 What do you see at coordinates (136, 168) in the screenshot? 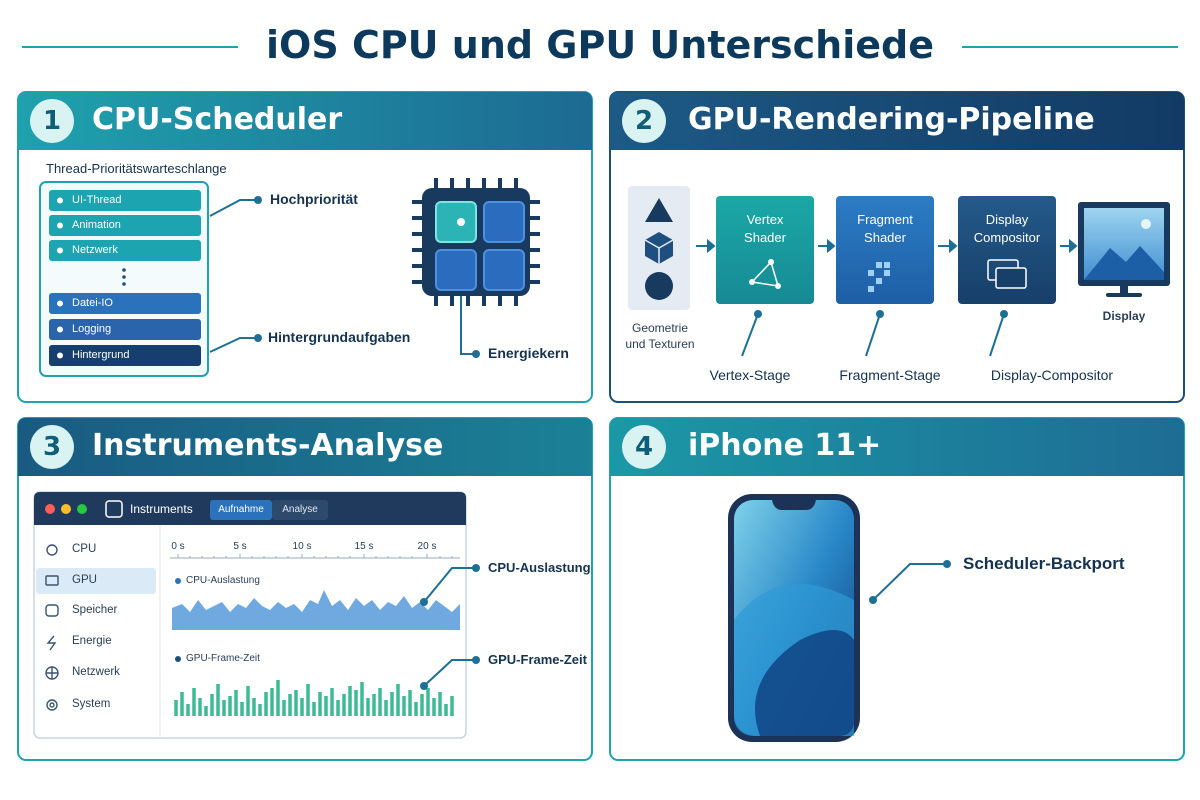
I see `queue-title: Thread-Prioritätswarteschlange` at bounding box center [136, 168].